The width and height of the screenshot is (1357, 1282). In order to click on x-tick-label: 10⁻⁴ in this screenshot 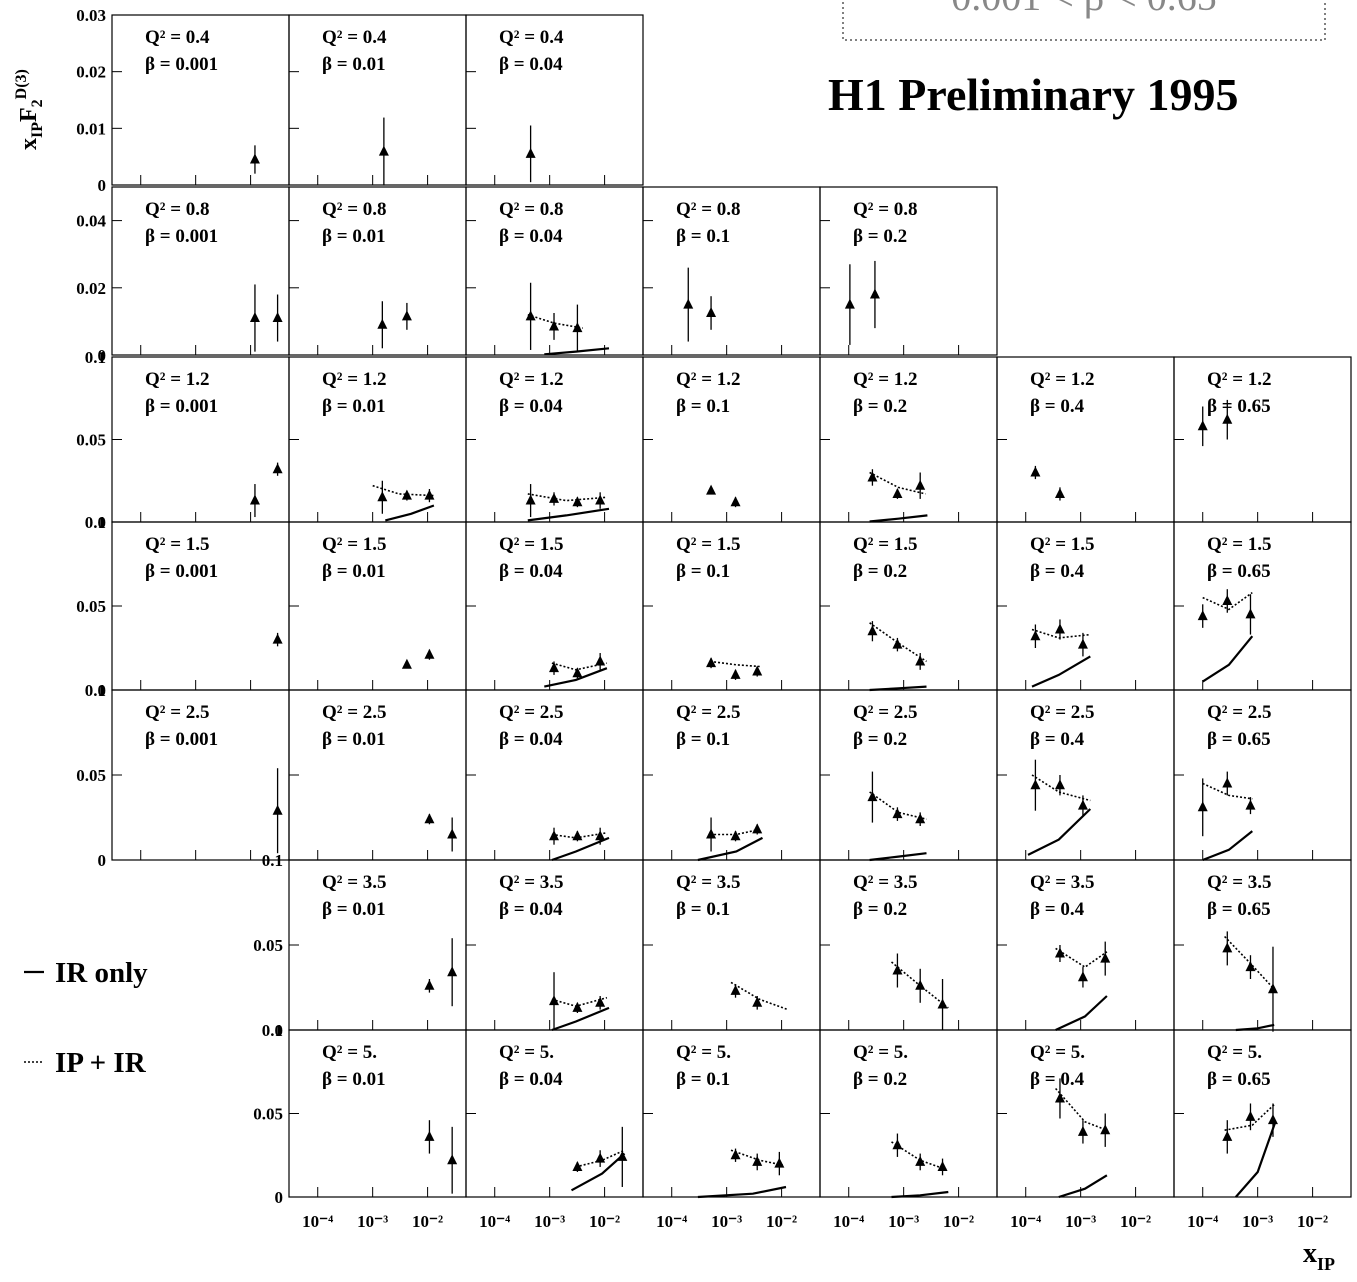, I will do `click(317, 1221)`.